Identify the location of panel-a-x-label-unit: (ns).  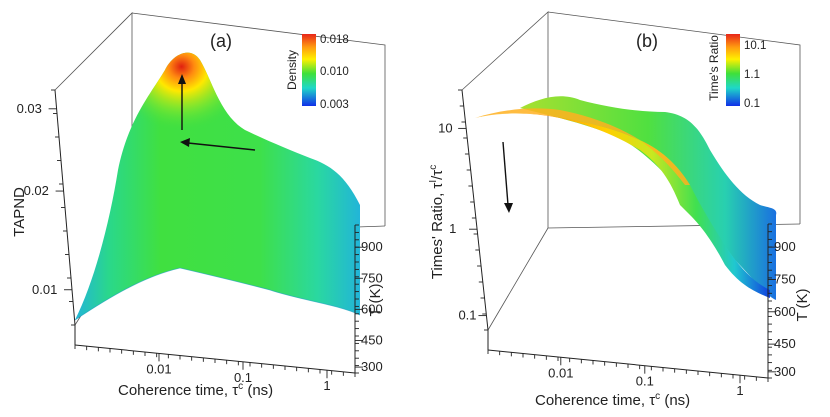
(258, 390).